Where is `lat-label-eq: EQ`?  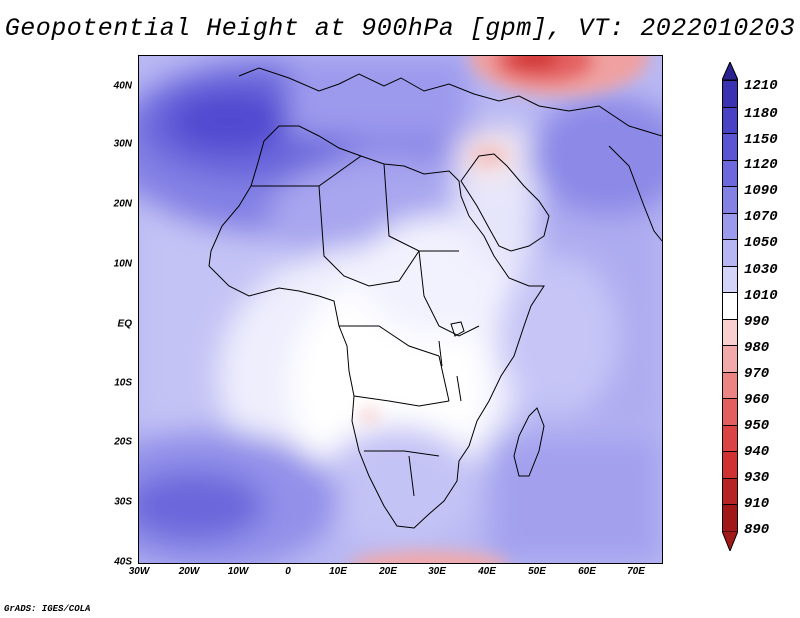
lat-label-eq: EQ is located at coordinates (124, 324).